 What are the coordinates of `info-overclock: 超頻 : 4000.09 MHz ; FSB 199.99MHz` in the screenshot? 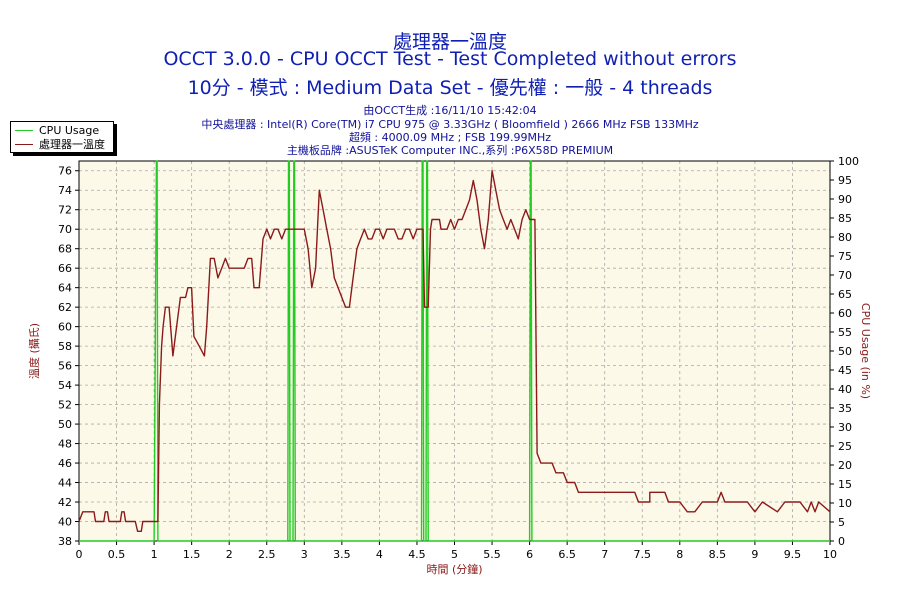 It's located at (450, 137).